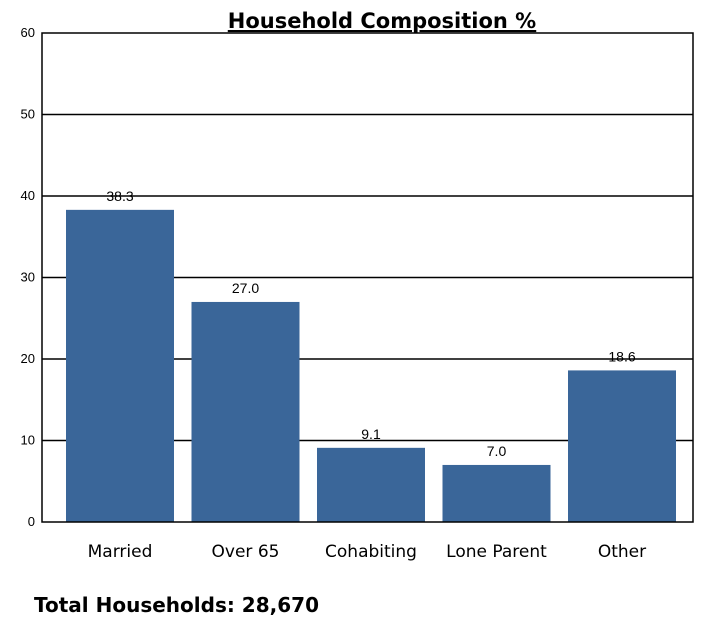 The width and height of the screenshot is (704, 628). What do you see at coordinates (245, 288) in the screenshot?
I see `data-label: 27.0` at bounding box center [245, 288].